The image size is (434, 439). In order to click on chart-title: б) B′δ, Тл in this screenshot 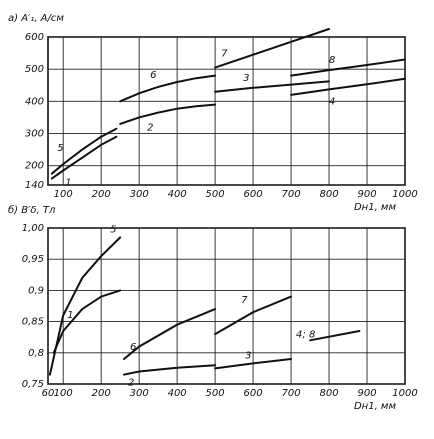, I will do `click(32, 210)`.